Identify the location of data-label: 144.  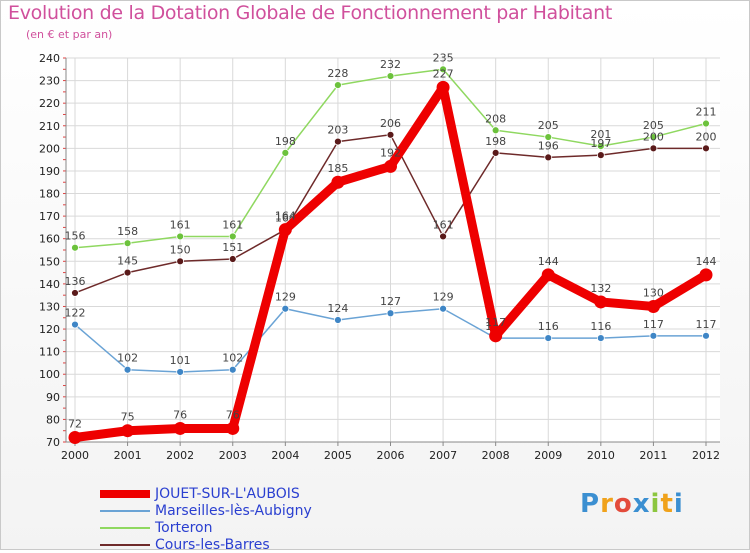
(548, 261).